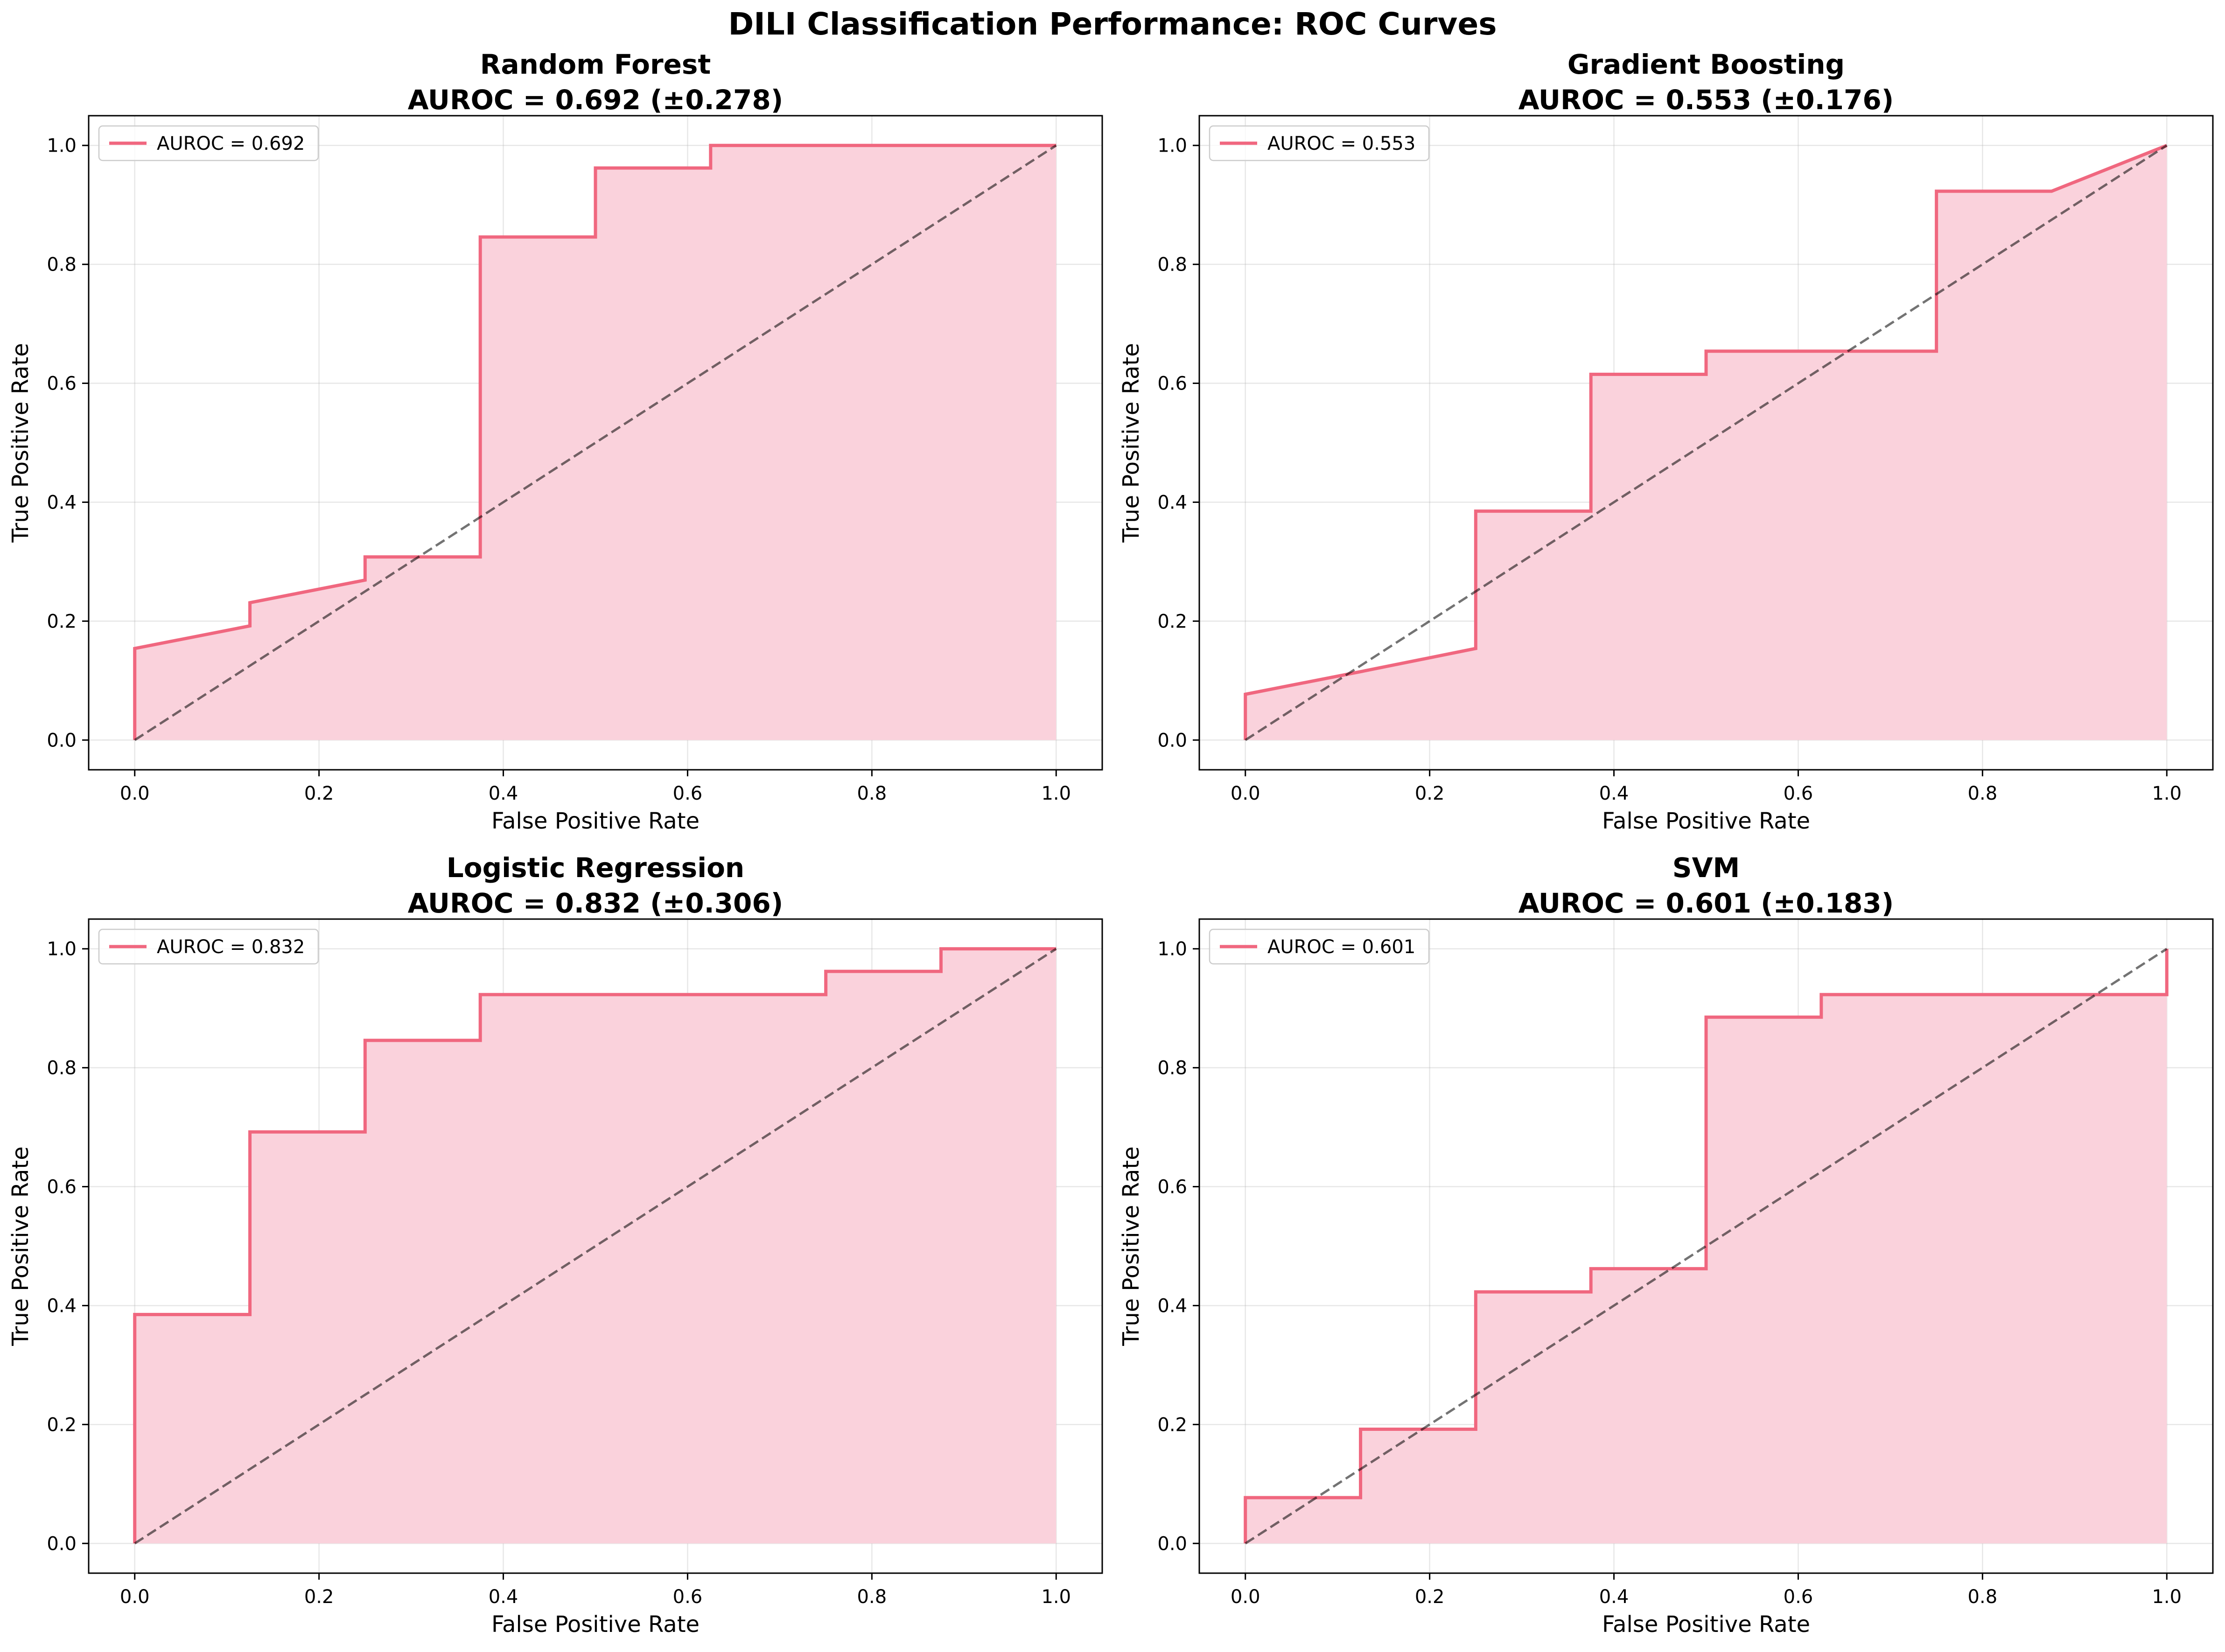  I want to click on panel-title-main: Gradient Boosting, so click(1706, 65).